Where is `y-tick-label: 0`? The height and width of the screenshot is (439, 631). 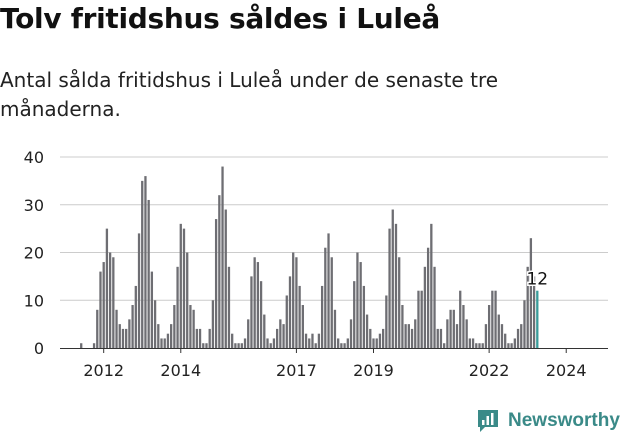
y-tick-label: 0 is located at coordinates (39, 348).